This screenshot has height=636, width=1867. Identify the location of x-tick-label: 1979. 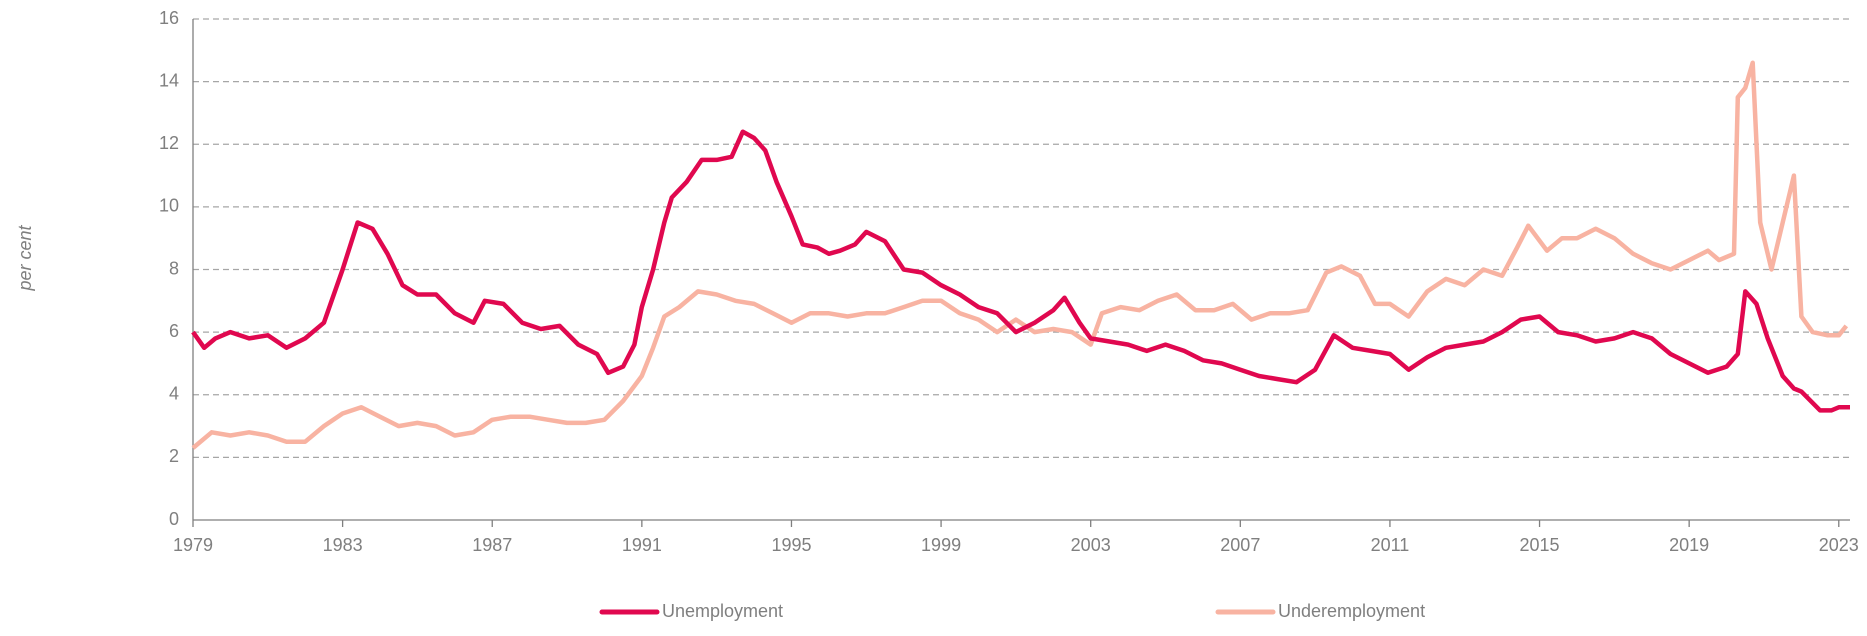
(193, 545).